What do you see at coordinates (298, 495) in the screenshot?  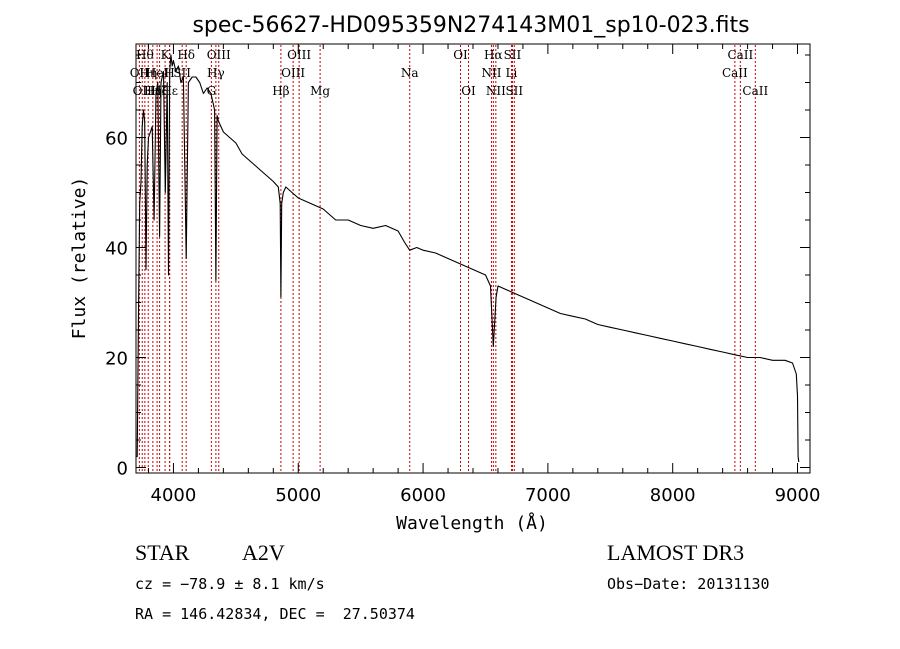 I see `x-tick-label-1: 5000` at bounding box center [298, 495].